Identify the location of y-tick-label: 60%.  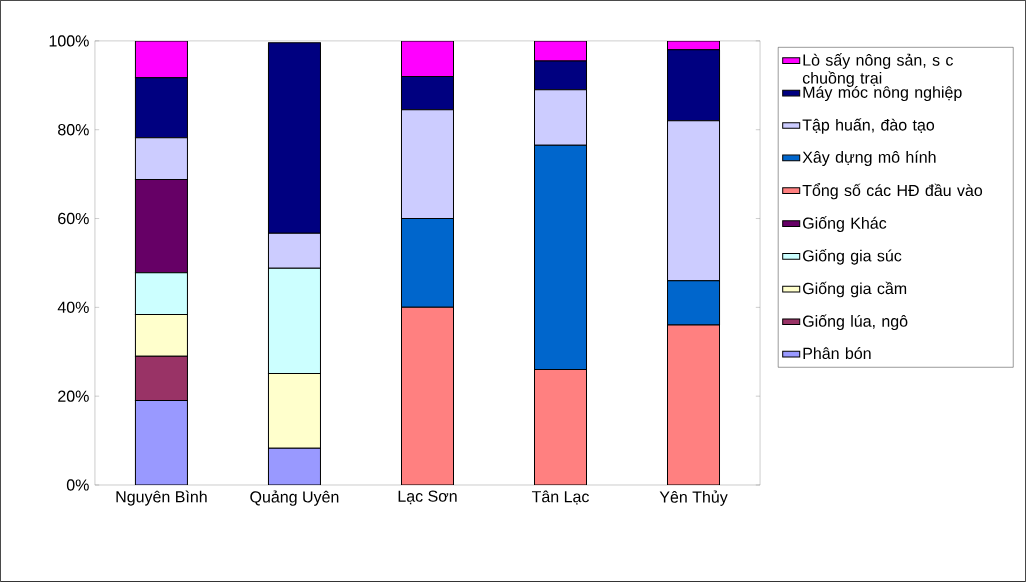
(73, 218).